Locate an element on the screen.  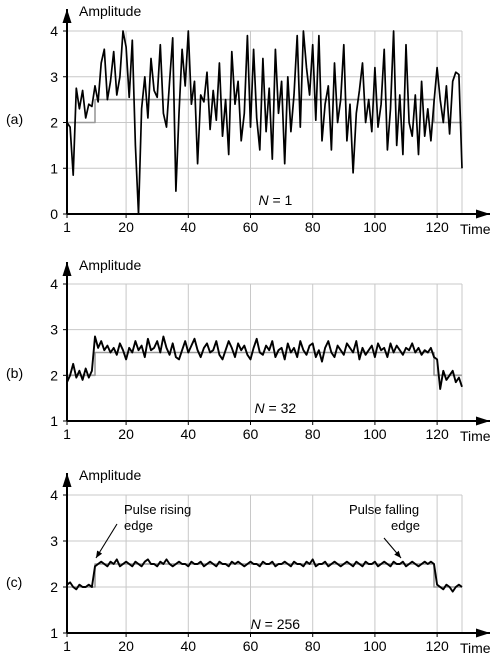
falling-edge-callout: Pulse falling edge is located at coordinates (384, 517).